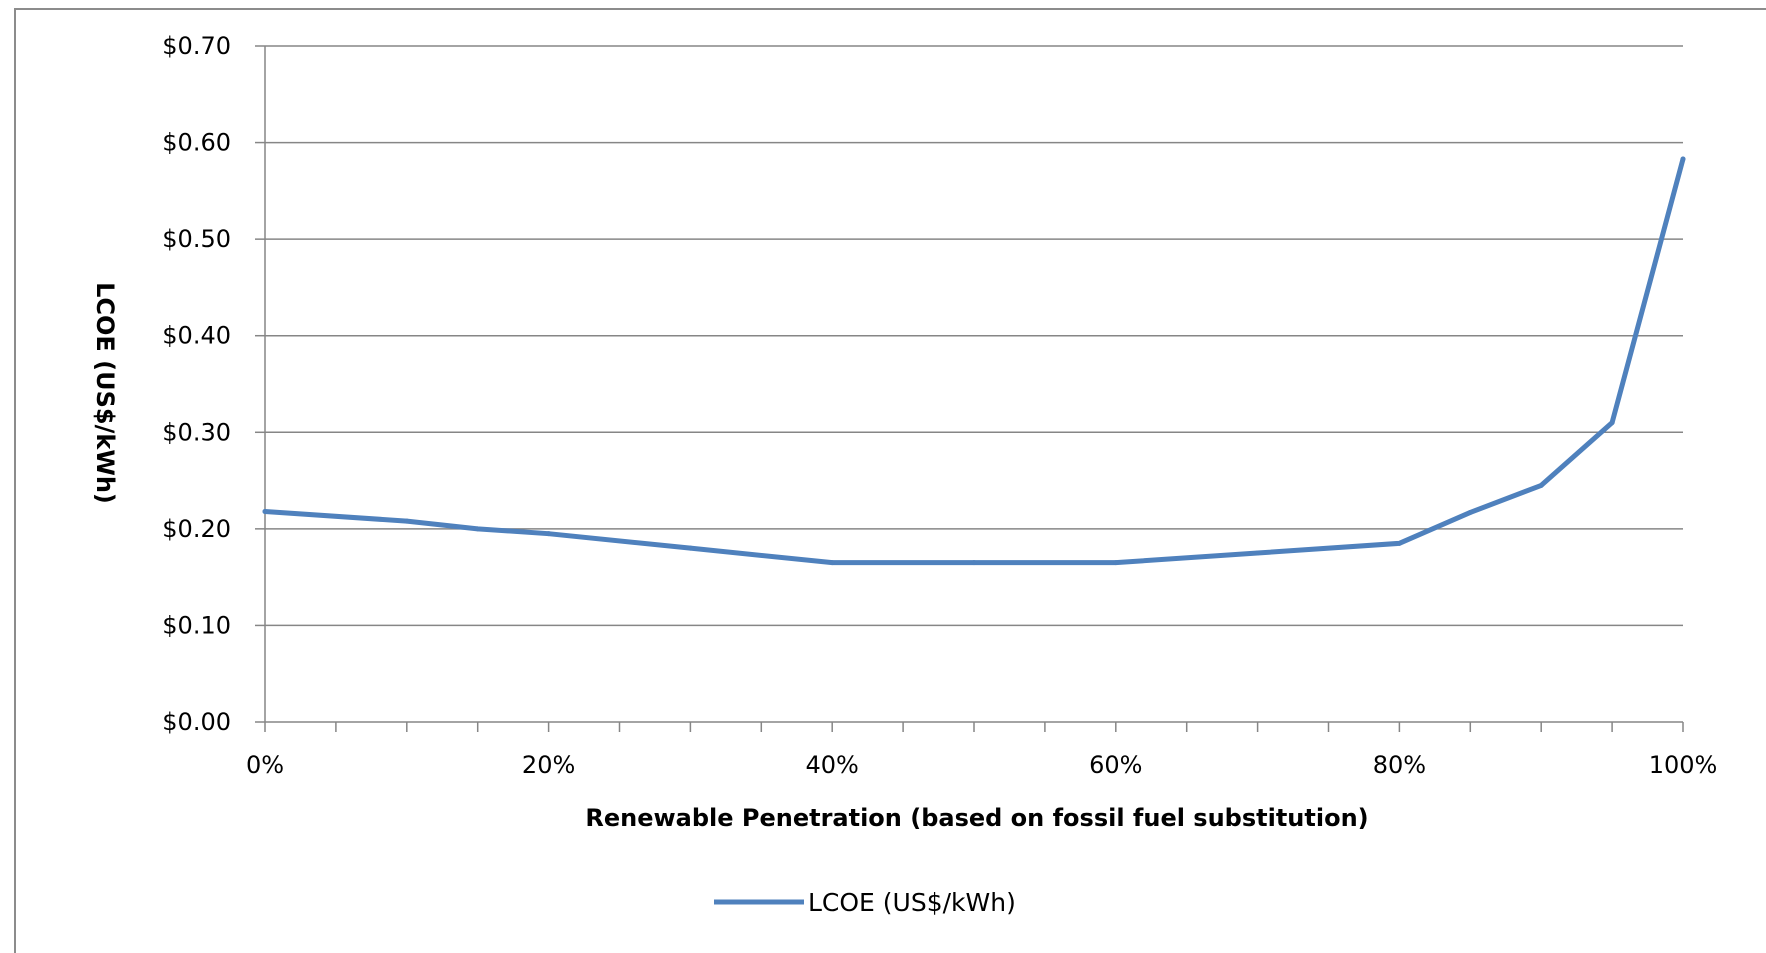 This screenshot has width=1766, height=953. I want to click on y-tick-label: $0.40, so click(196, 336).